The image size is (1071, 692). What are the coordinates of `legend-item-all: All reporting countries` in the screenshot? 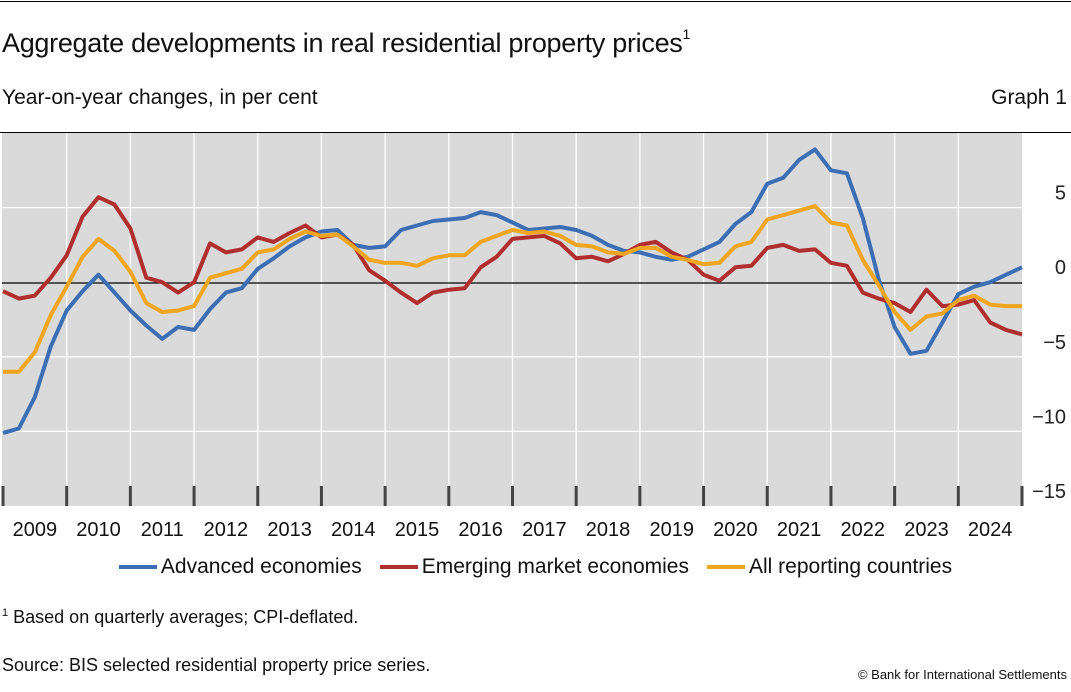 It's located at (829, 567).